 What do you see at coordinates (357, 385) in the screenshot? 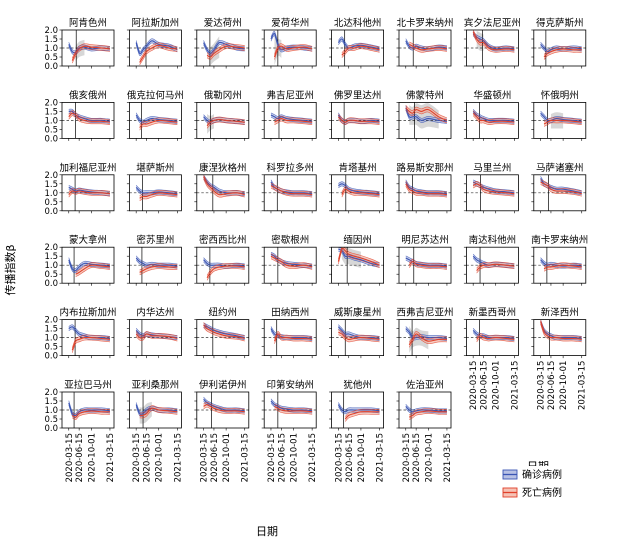
I see `panel-title: 犹他州` at bounding box center [357, 385].